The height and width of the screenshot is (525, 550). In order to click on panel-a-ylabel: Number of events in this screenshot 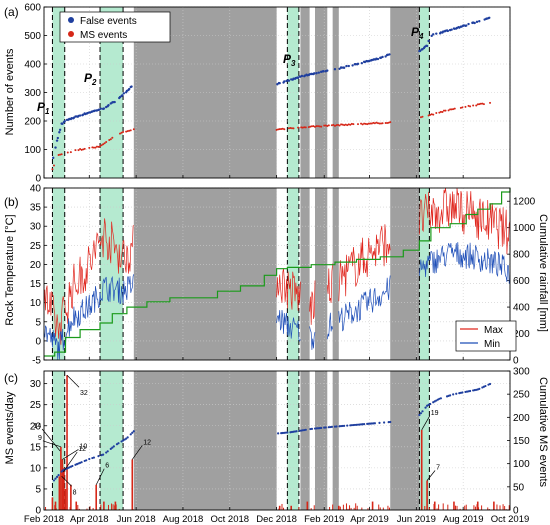, I will do `click(10, 91)`.